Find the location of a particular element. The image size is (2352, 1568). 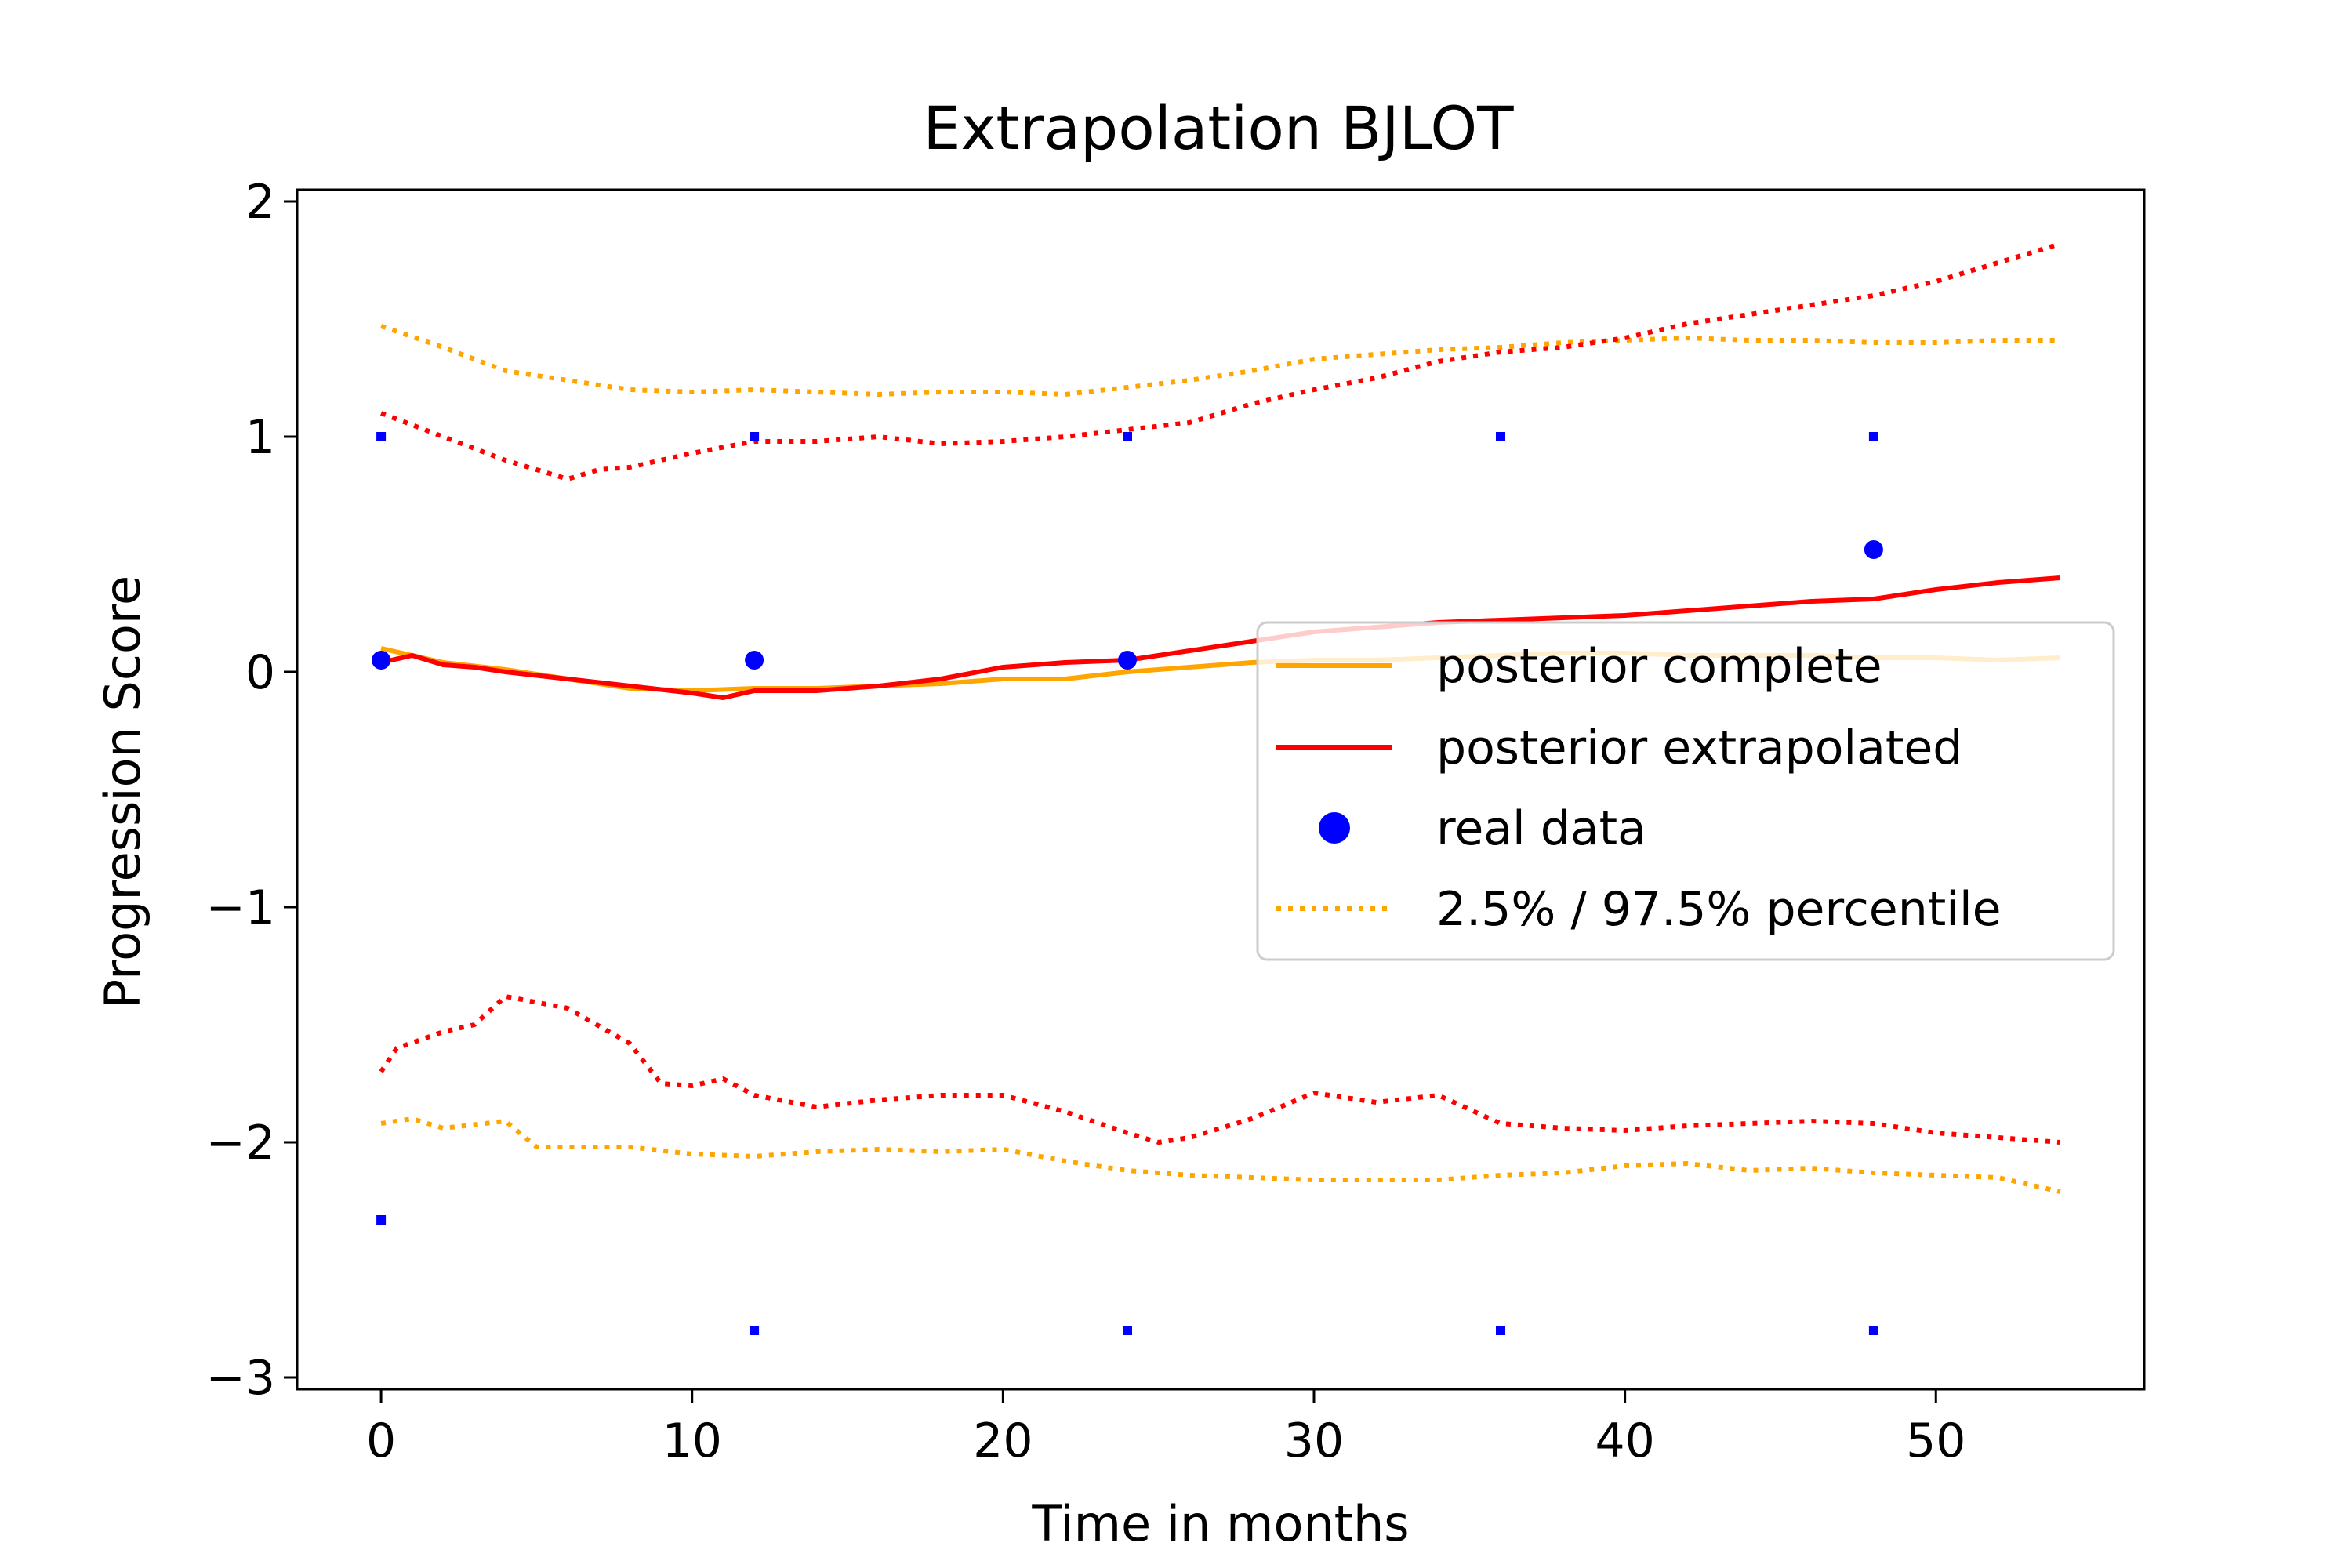

y-tick-label: −3 is located at coordinates (240, 1378).